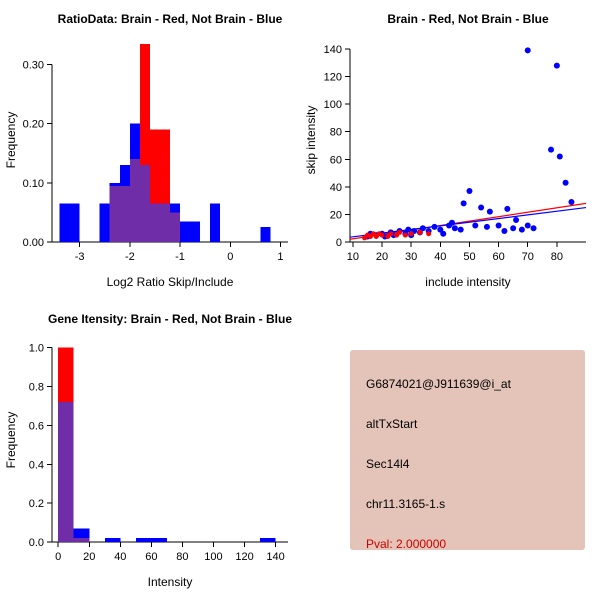 The image size is (600, 600). I want to click on chart-title: Brain - Red, Not Brain - Blue, so click(468, 19).